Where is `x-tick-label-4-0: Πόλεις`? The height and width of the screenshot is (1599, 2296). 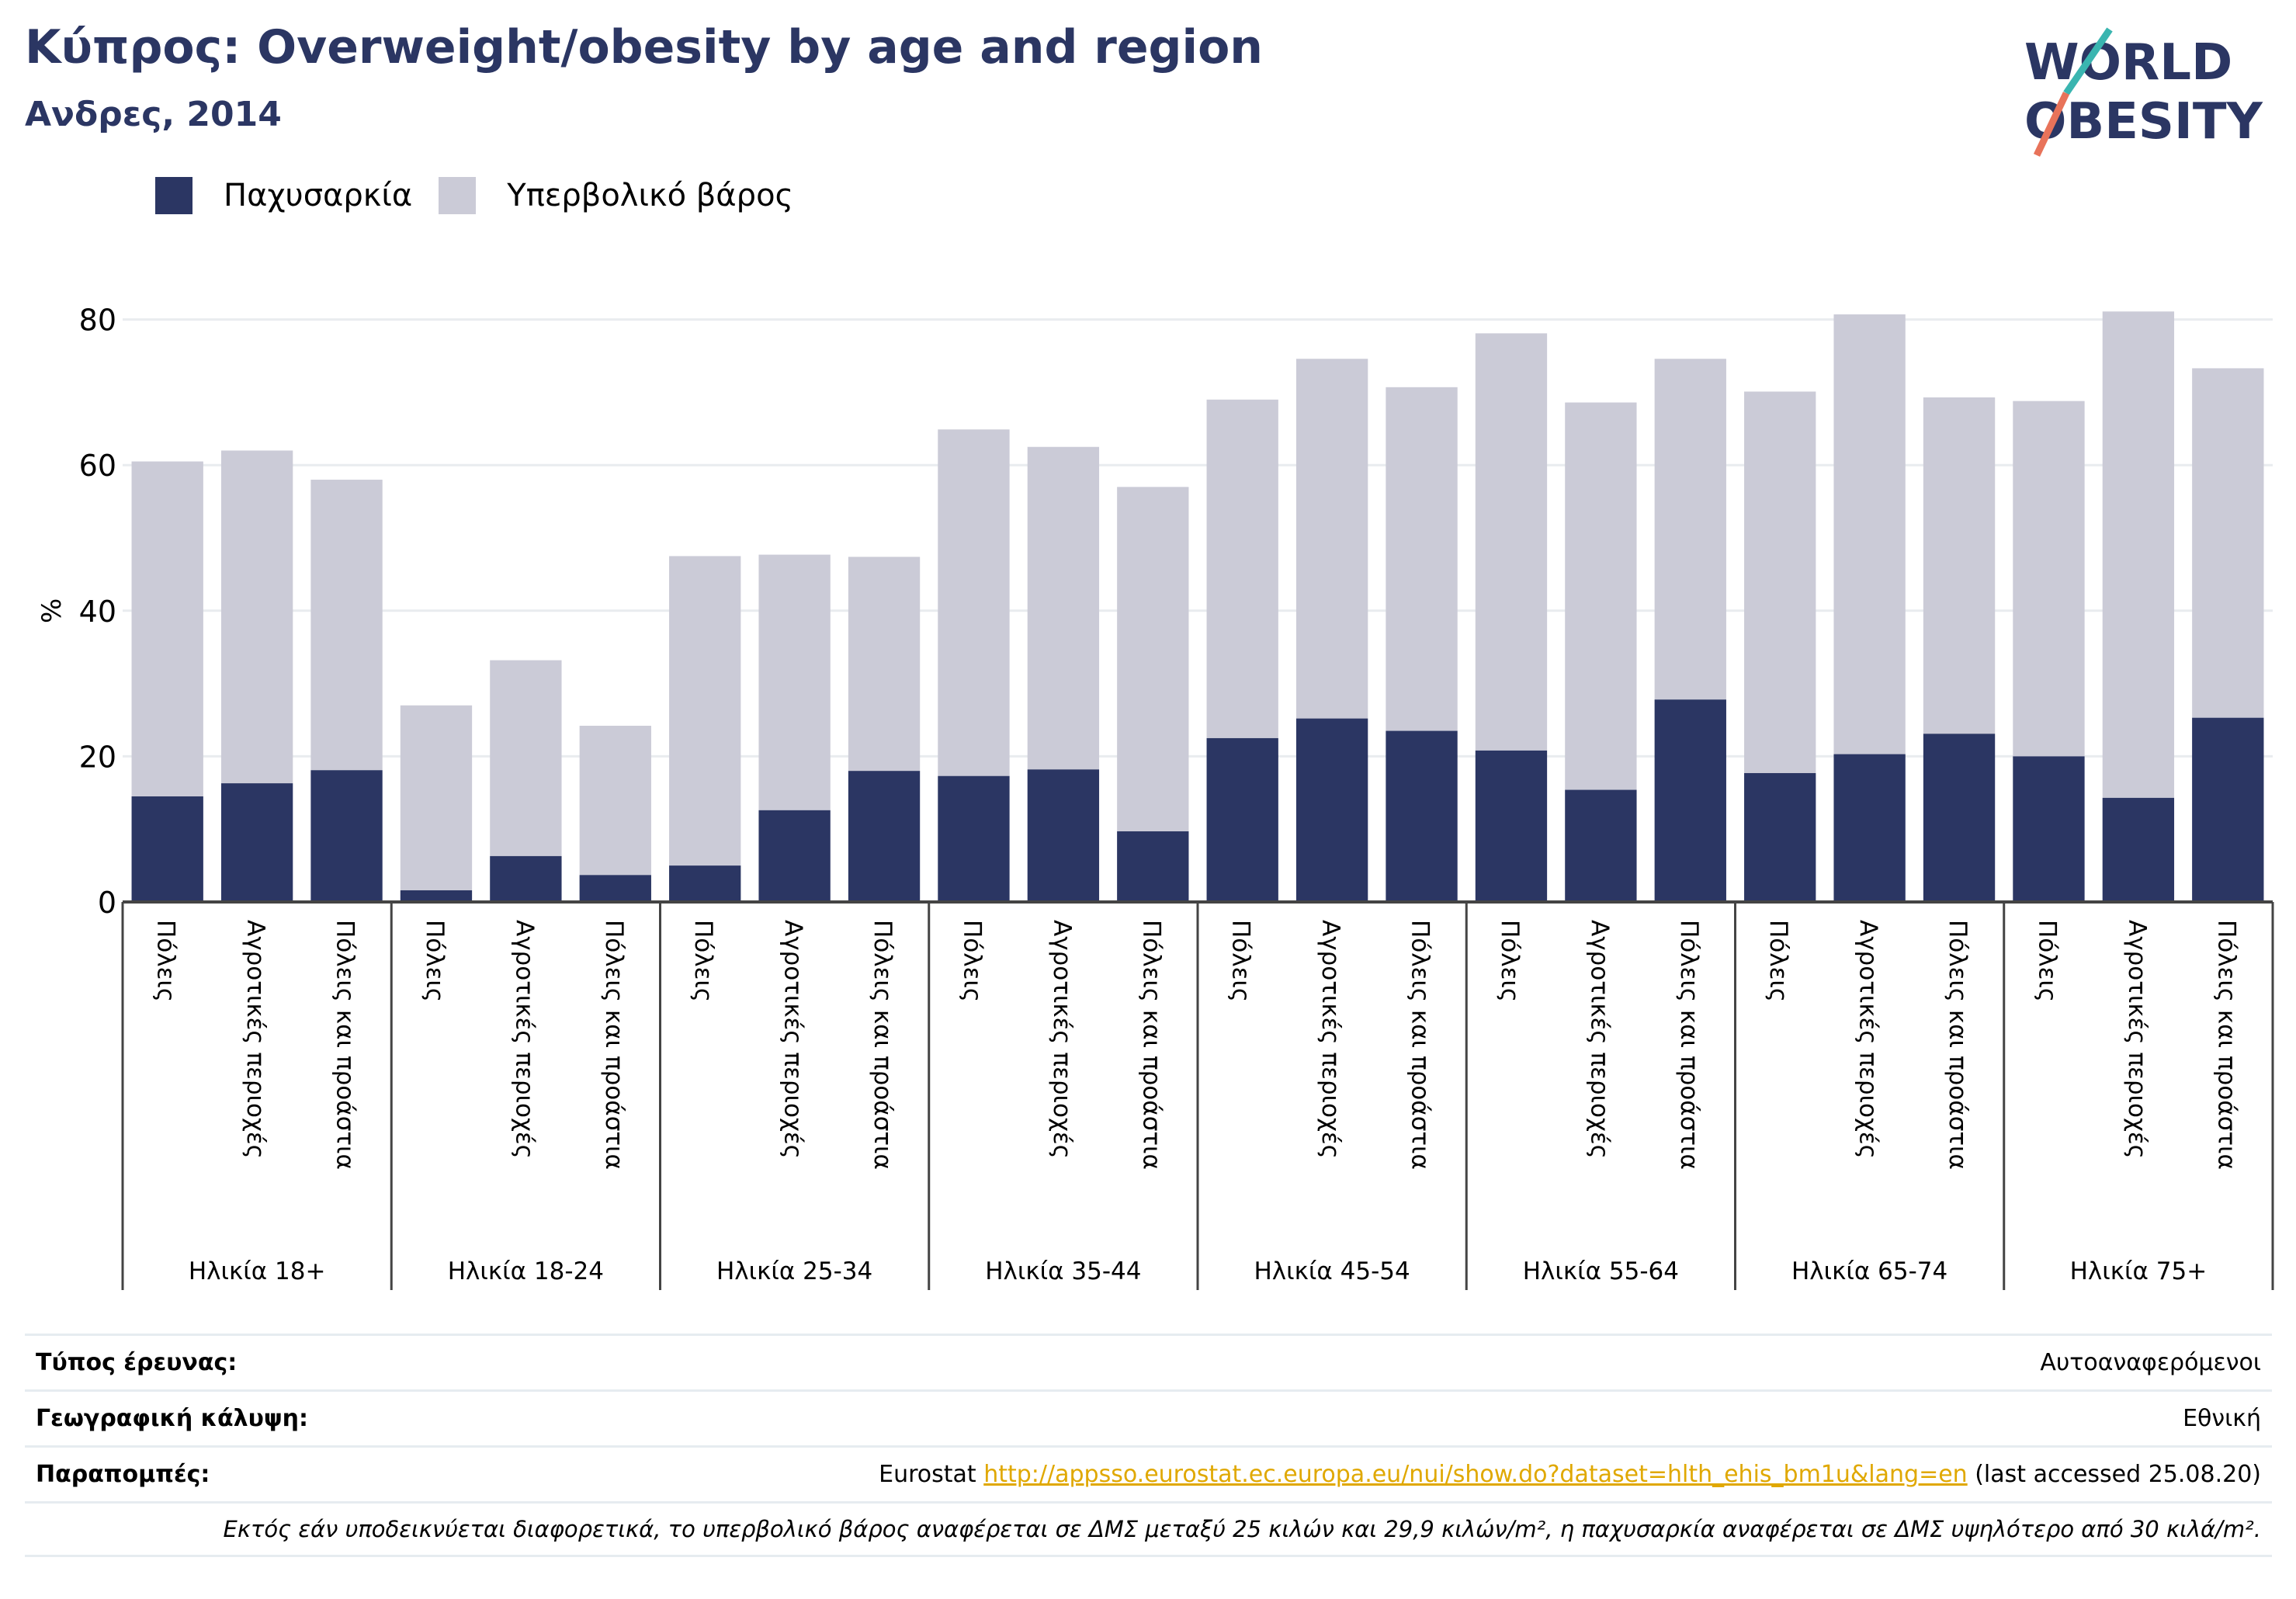
x-tick-label-4-0: Πόλεις is located at coordinates (1241, 961).